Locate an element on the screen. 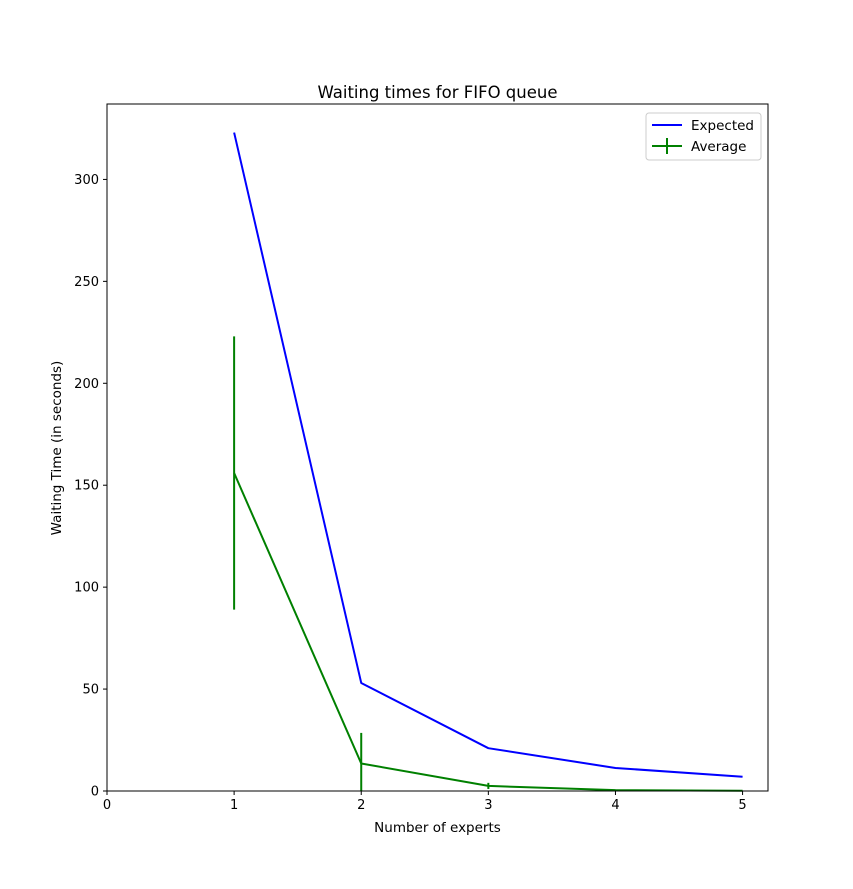  x-tick-label: 3 is located at coordinates (488, 805).